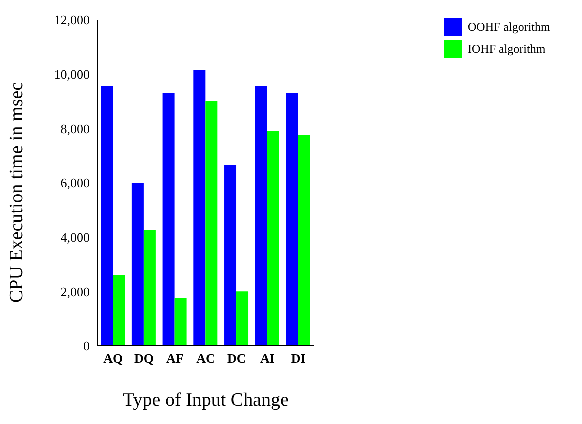 This screenshot has width=582, height=424. I want to click on x-tick-label: AF, so click(175, 358).